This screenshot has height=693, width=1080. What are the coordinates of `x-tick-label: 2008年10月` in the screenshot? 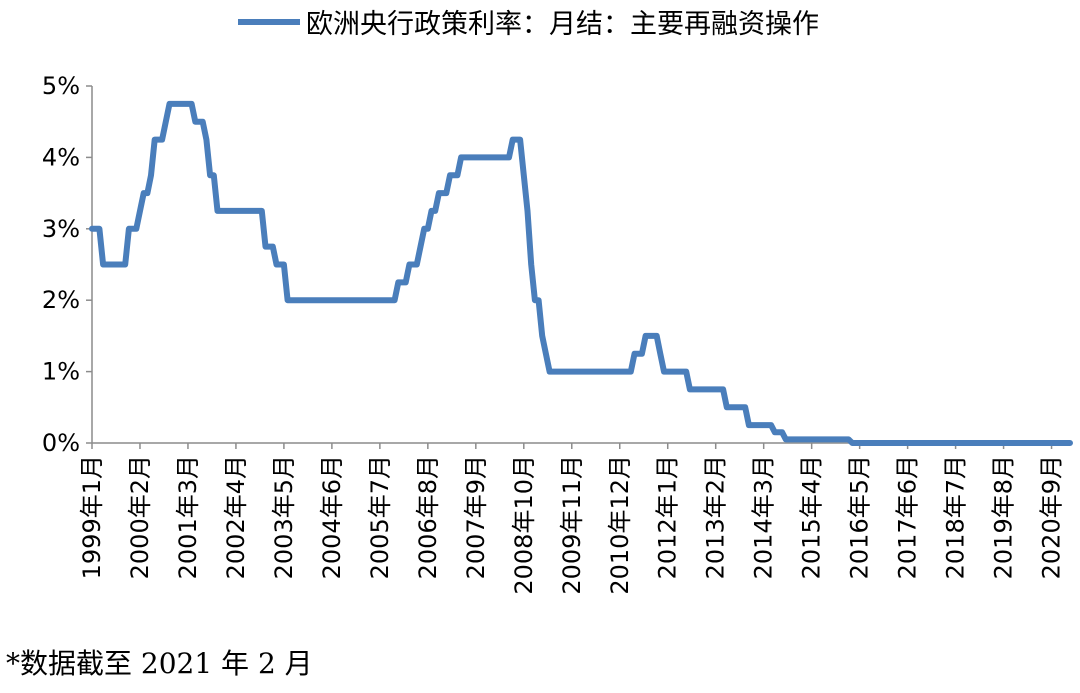 It's located at (524, 525).